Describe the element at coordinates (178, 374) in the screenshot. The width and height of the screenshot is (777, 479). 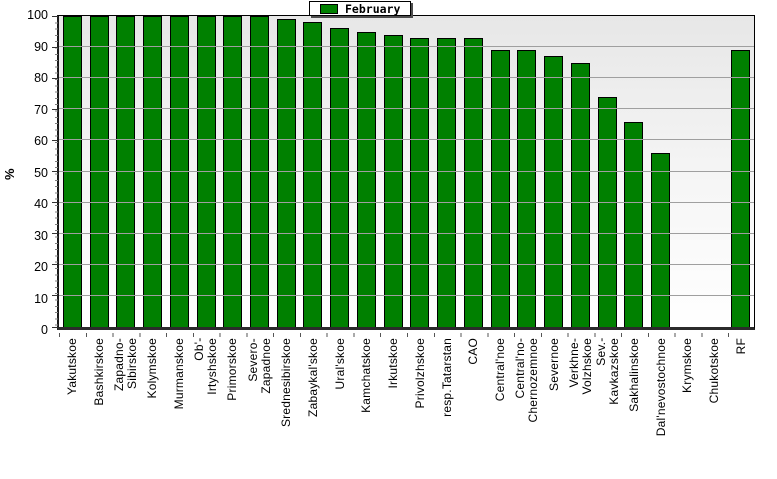
I see `x-label-murmanskoe: Murmanskoe` at that location.